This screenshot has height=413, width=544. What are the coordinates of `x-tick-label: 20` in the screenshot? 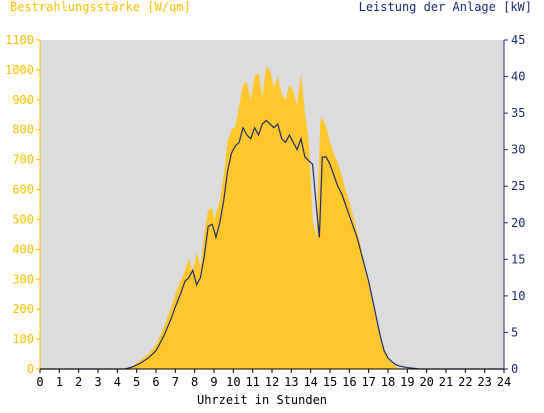 It's located at (426, 382).